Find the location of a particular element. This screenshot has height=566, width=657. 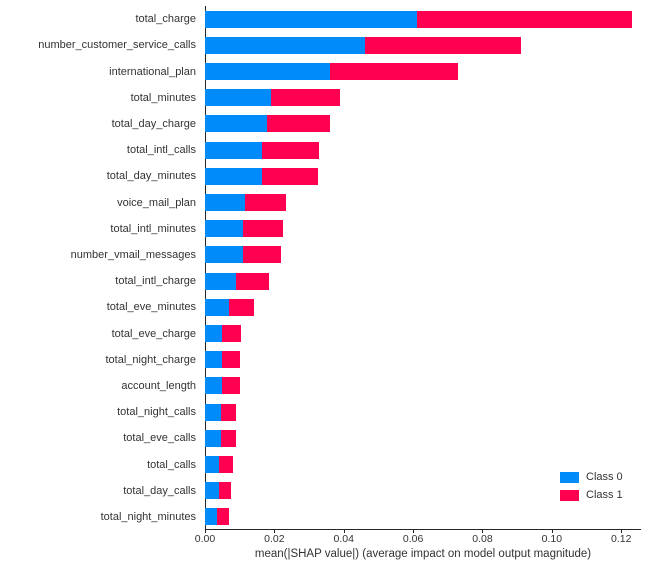

category-label: number_customer_service_calls is located at coordinates (117, 45).